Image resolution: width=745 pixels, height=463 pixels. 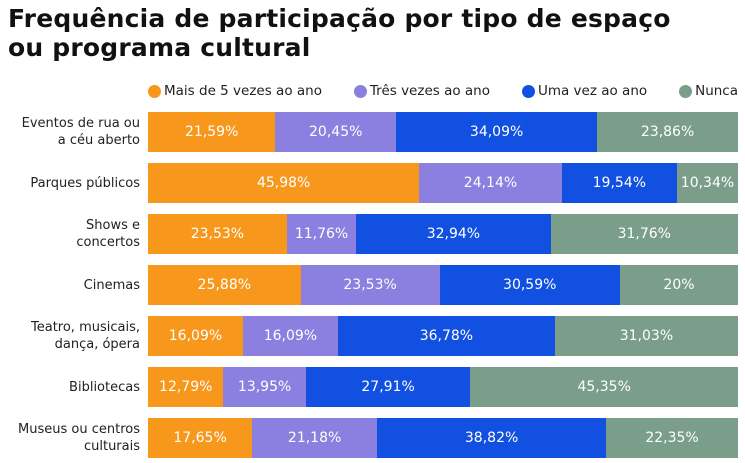 I want to click on stacked-bar: 23,53% 11,76% 32,94% 31,76%, so click(x=443, y=234).